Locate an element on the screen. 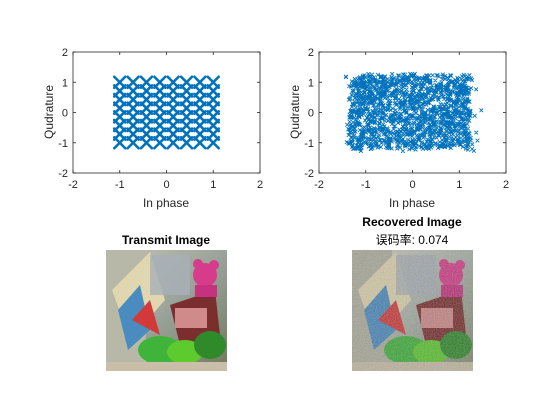 Image resolution: width=560 pixels, height=420 pixels. y-tick-label: 2 is located at coordinates (65, 53).